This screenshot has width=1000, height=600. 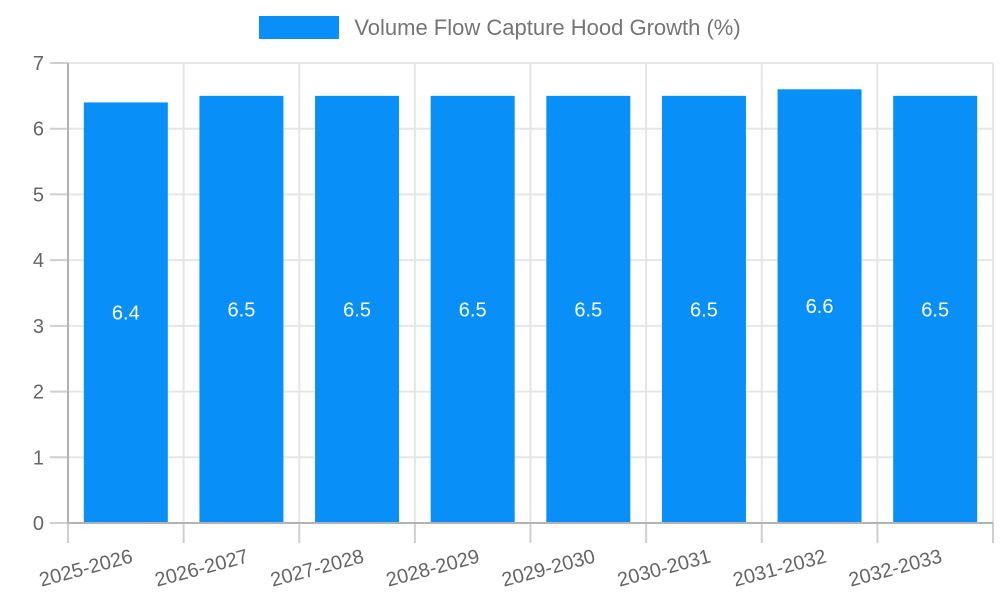 I want to click on bar-2032-2033, so click(x=935, y=309).